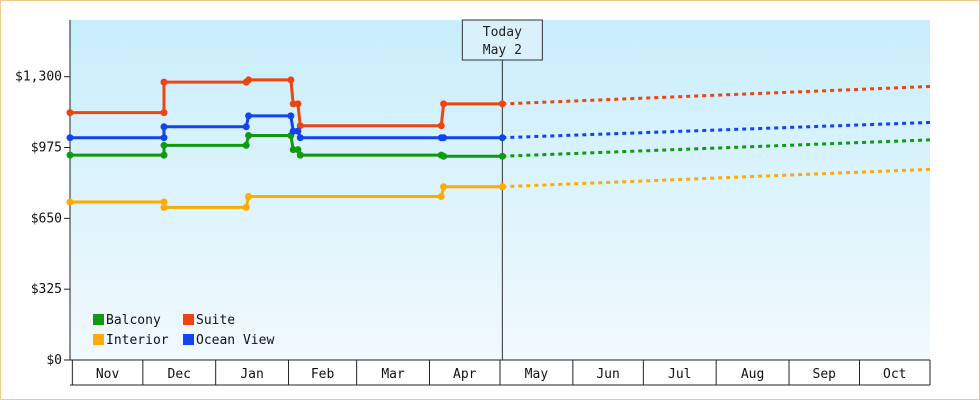 The image size is (980, 400). I want to click on series-ocean-view, so click(498, 127).